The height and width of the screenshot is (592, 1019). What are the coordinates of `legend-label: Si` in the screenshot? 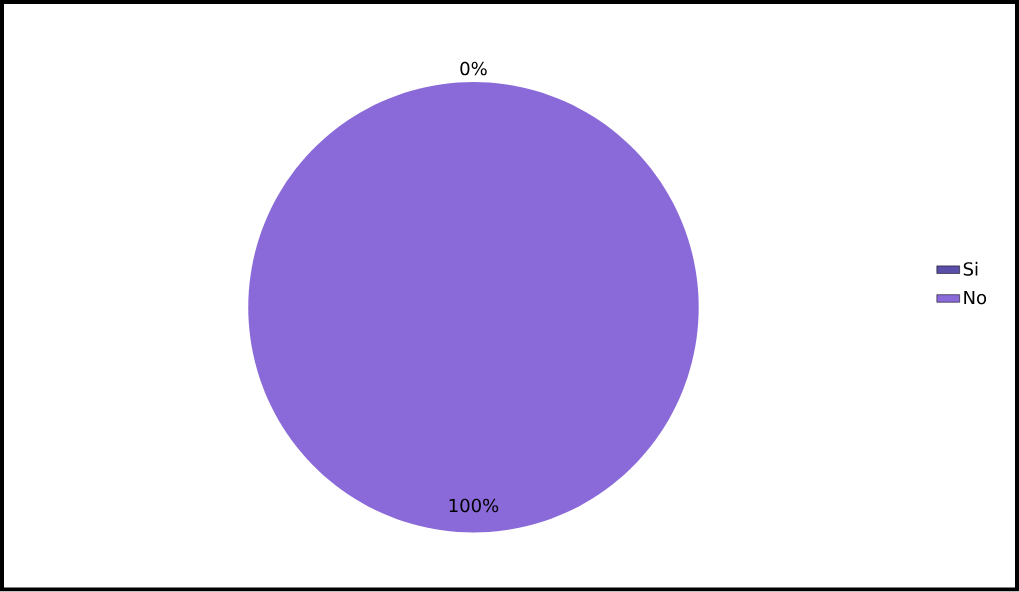 It's located at (970, 269).